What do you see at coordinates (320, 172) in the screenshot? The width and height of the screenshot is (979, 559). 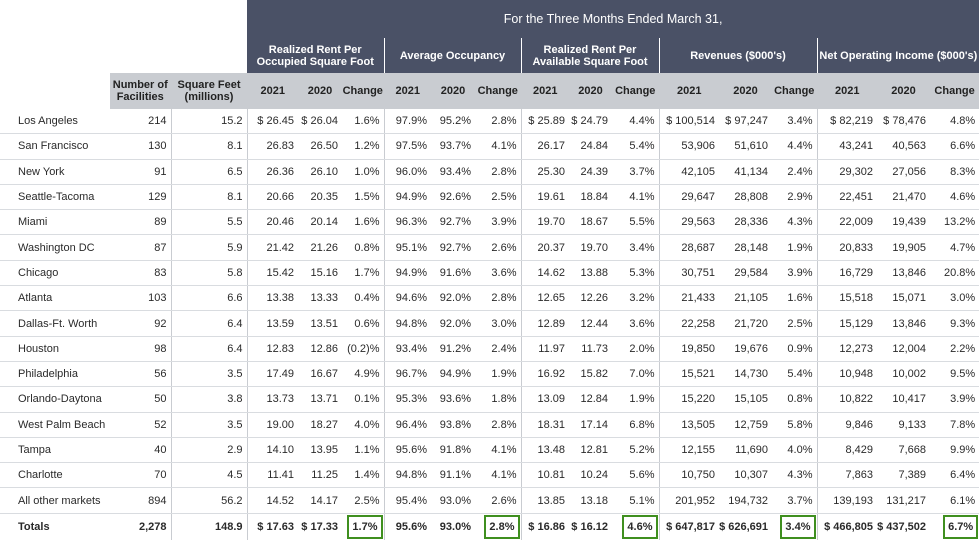 I see `table-cell: 26.10` at bounding box center [320, 172].